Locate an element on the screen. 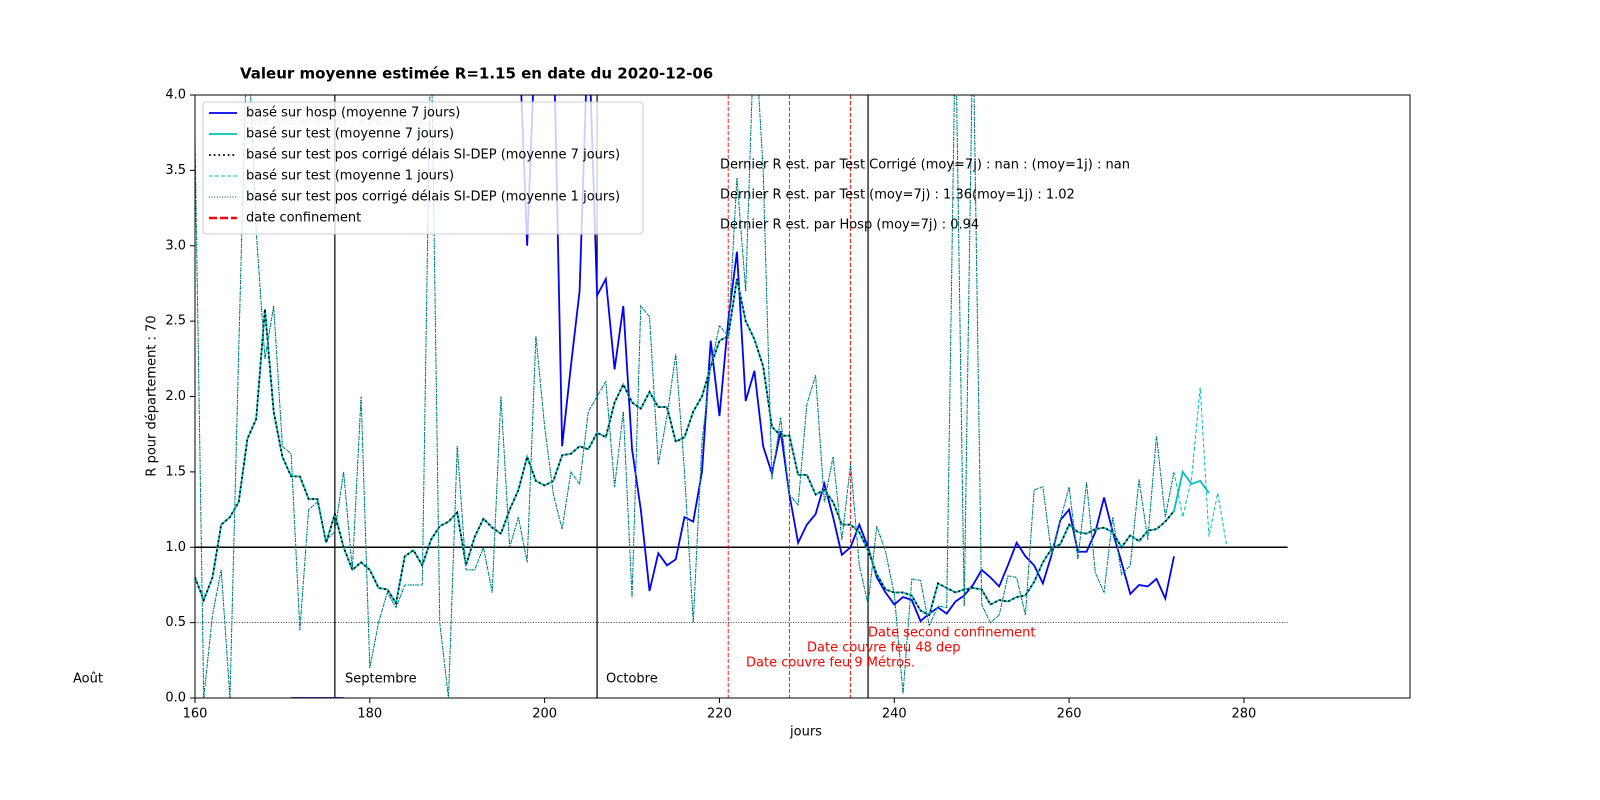 The height and width of the screenshot is (800, 1600). x-tick-label: 220 is located at coordinates (719, 714).